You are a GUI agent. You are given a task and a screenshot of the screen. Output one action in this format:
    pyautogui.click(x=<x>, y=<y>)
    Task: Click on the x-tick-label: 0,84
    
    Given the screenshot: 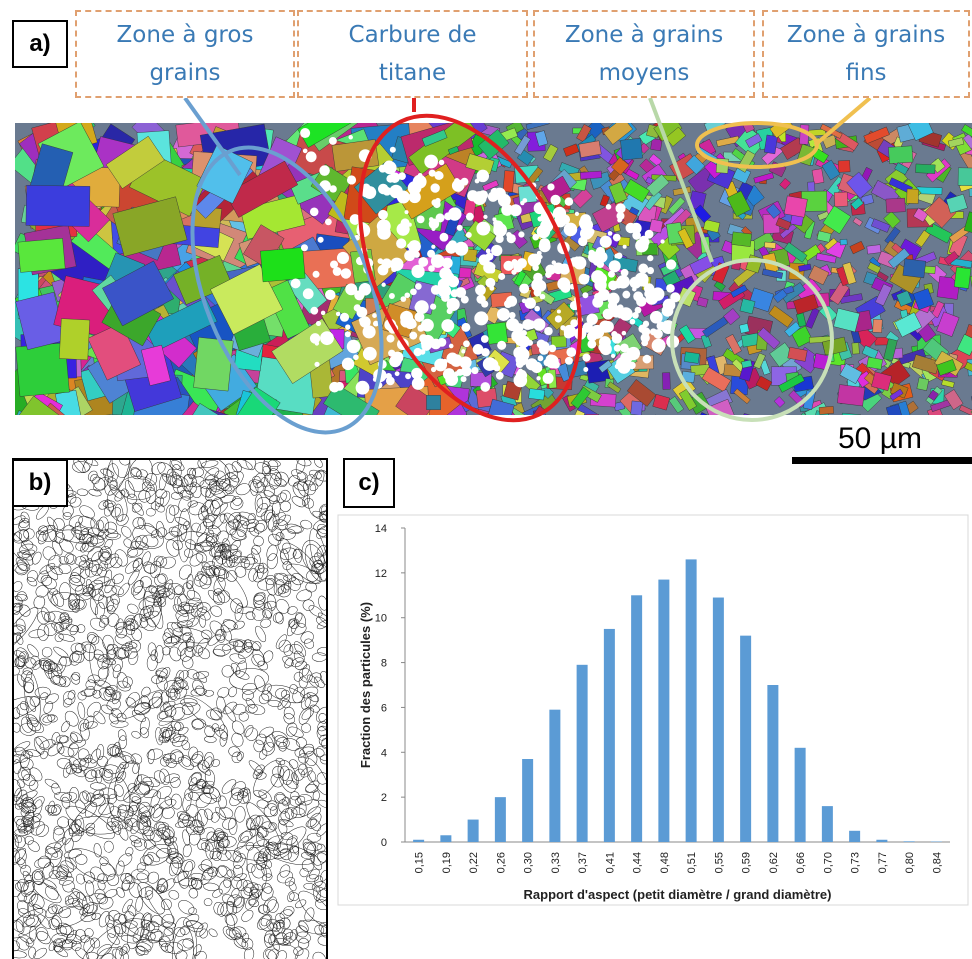 What is the action you would take?
    pyautogui.click(x=937, y=862)
    